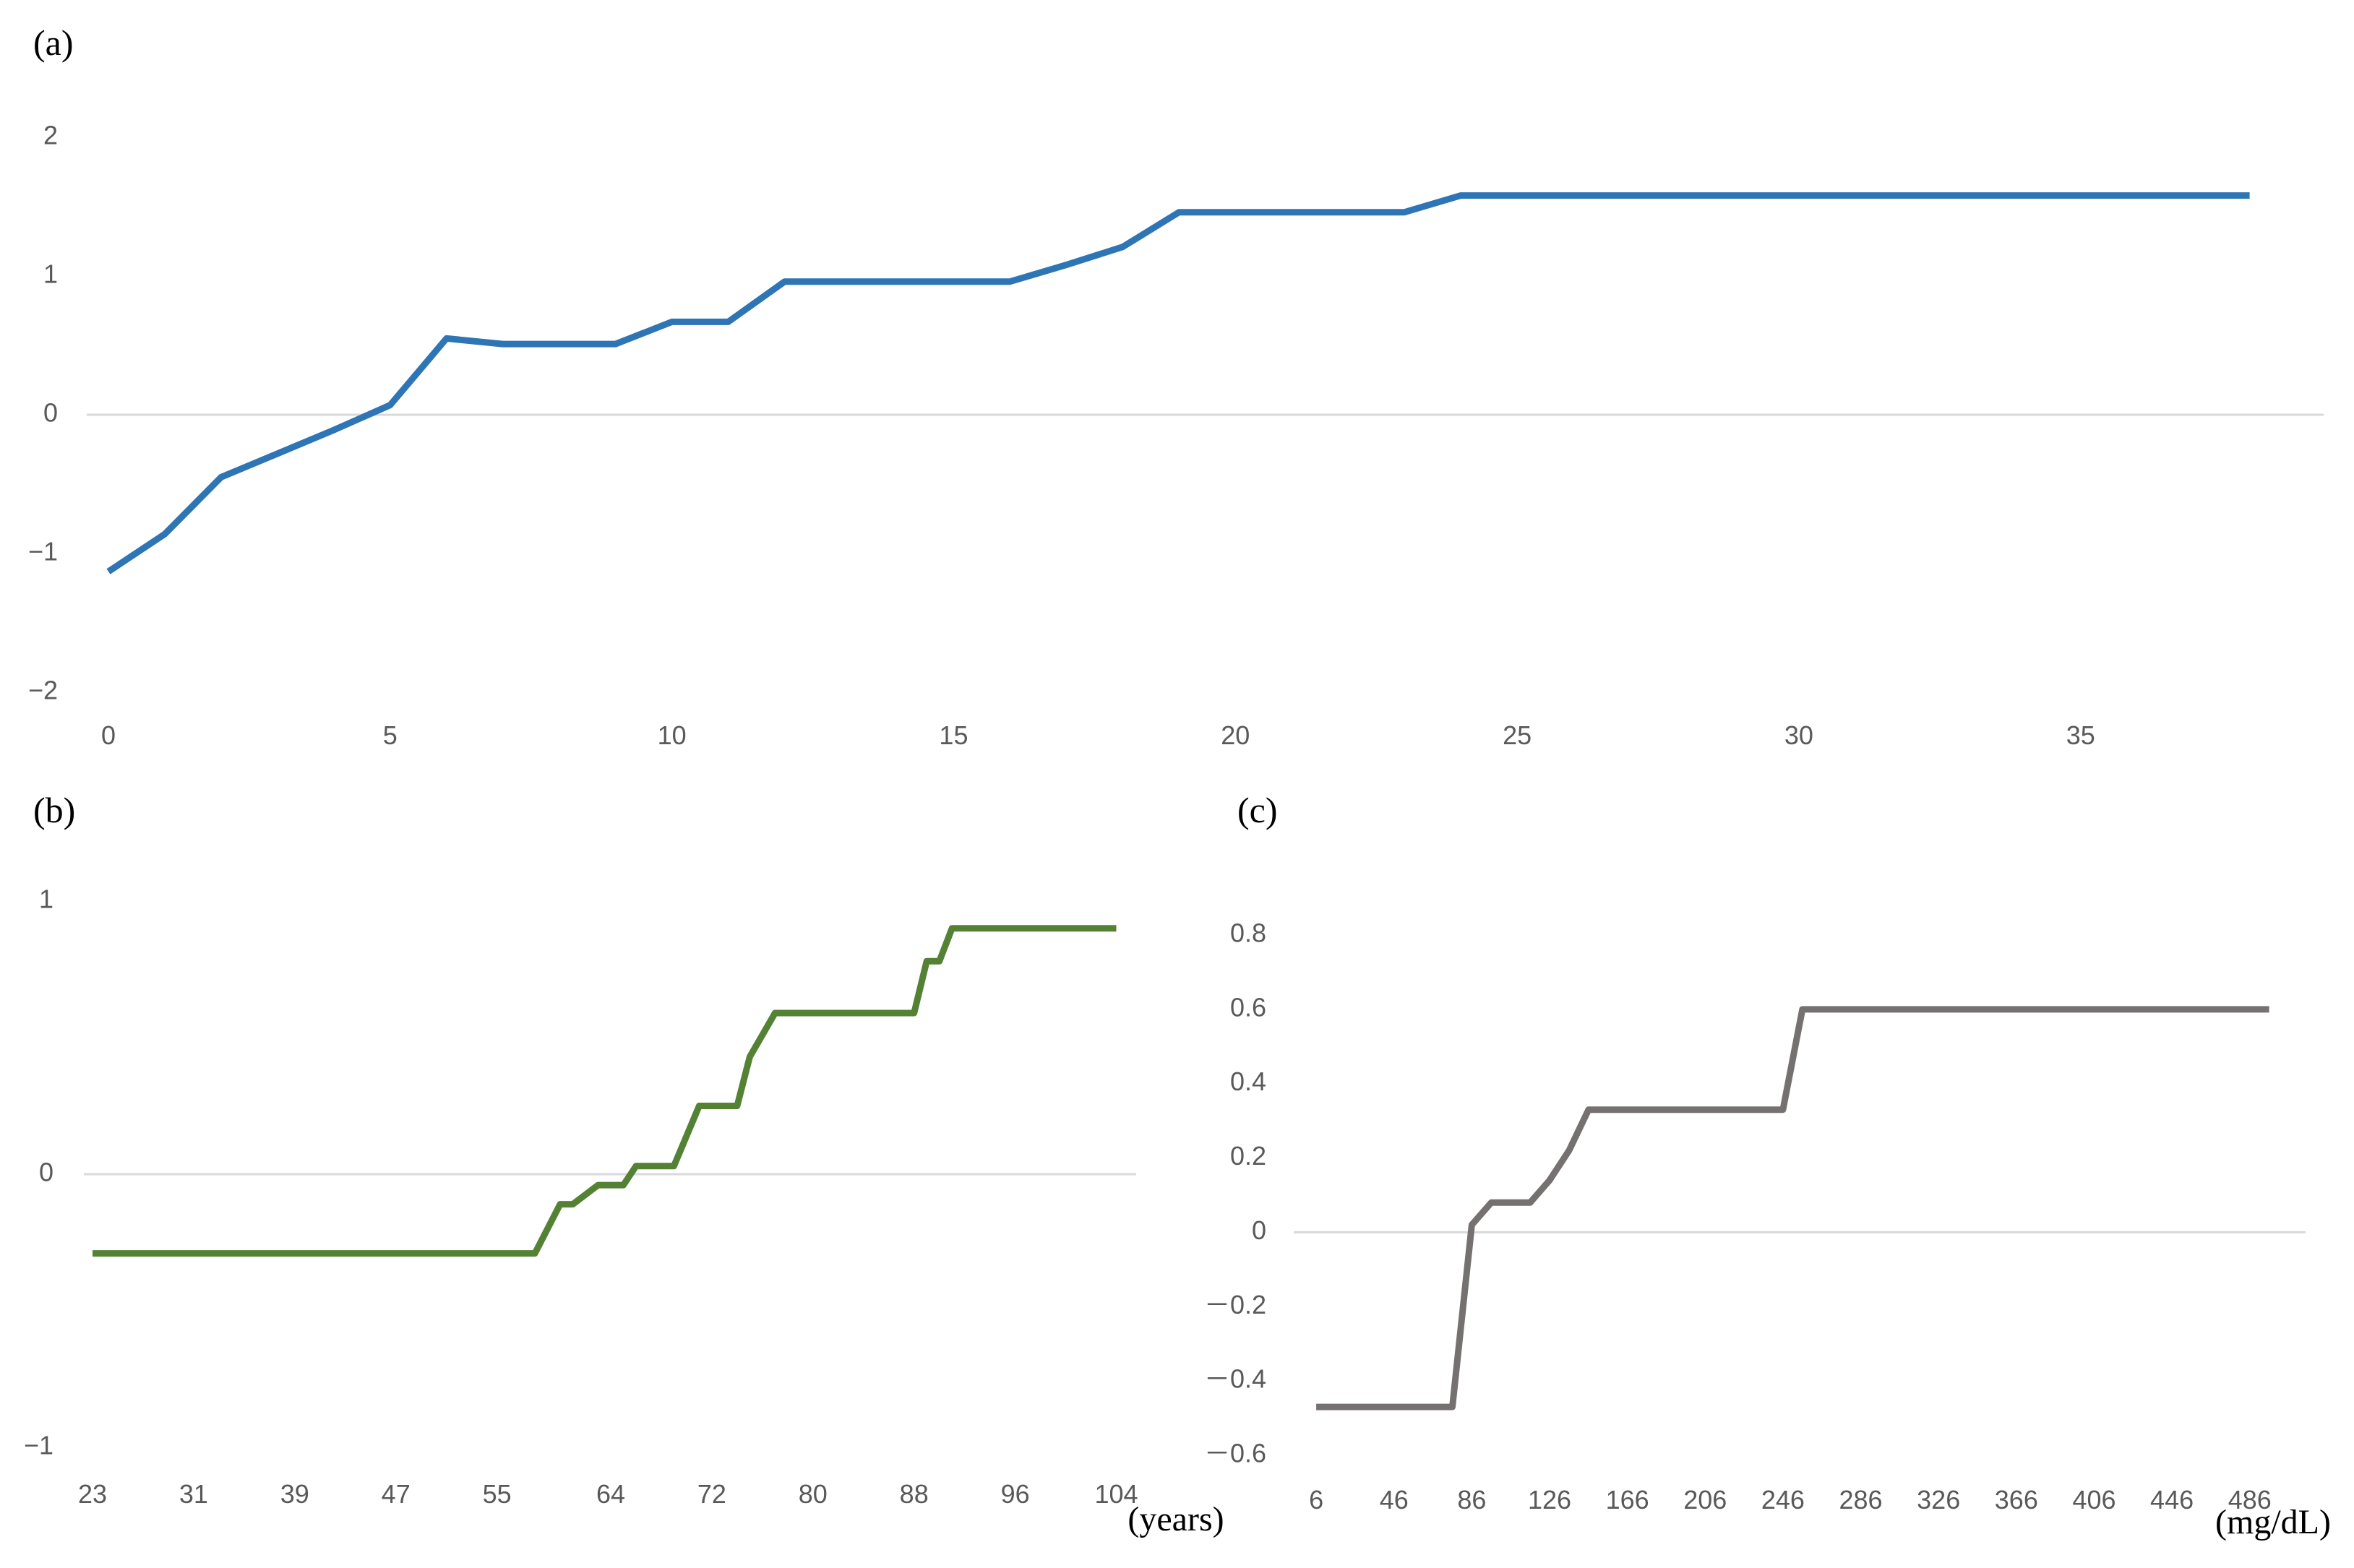 This screenshot has height=1568, width=2354. I want to click on y-tick-label-a: 2, so click(51, 135).